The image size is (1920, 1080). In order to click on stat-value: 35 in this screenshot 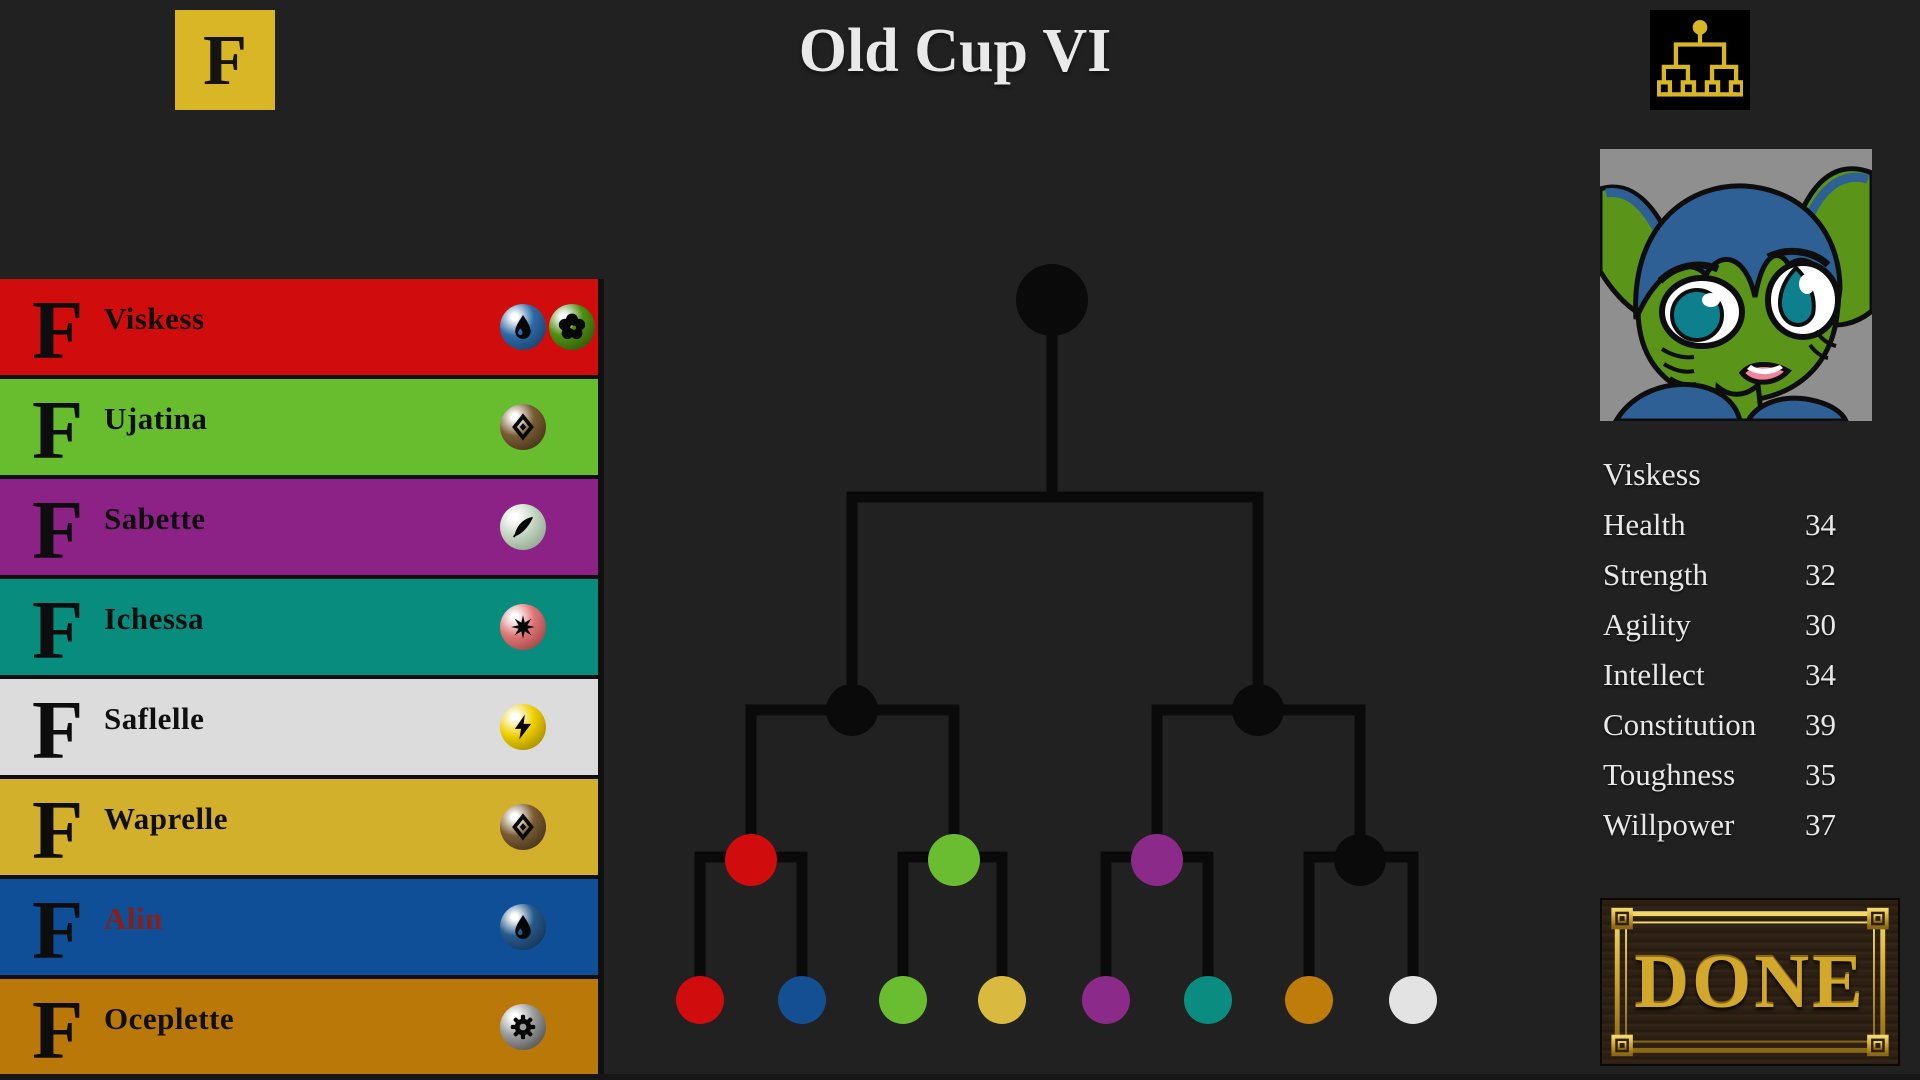, I will do `click(1820, 774)`.